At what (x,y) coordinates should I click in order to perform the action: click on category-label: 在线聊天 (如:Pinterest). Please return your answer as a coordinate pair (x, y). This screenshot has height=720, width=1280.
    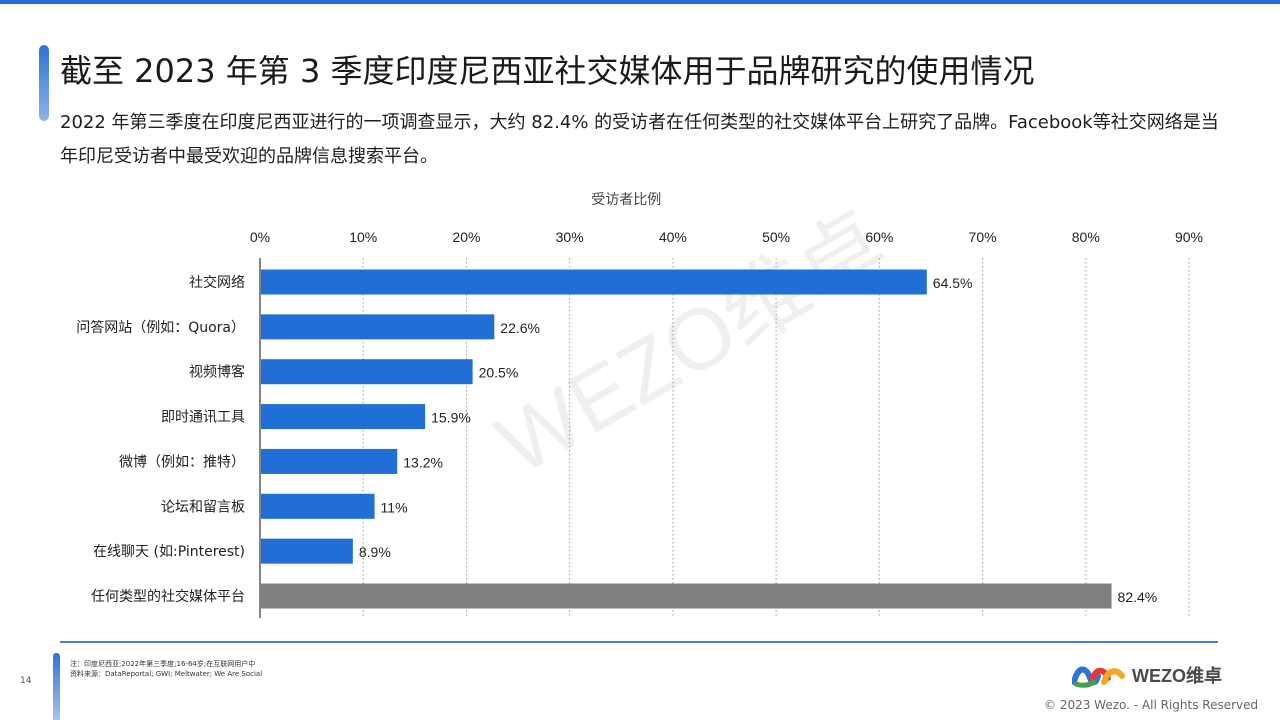
    Looking at the image, I should click on (169, 552).